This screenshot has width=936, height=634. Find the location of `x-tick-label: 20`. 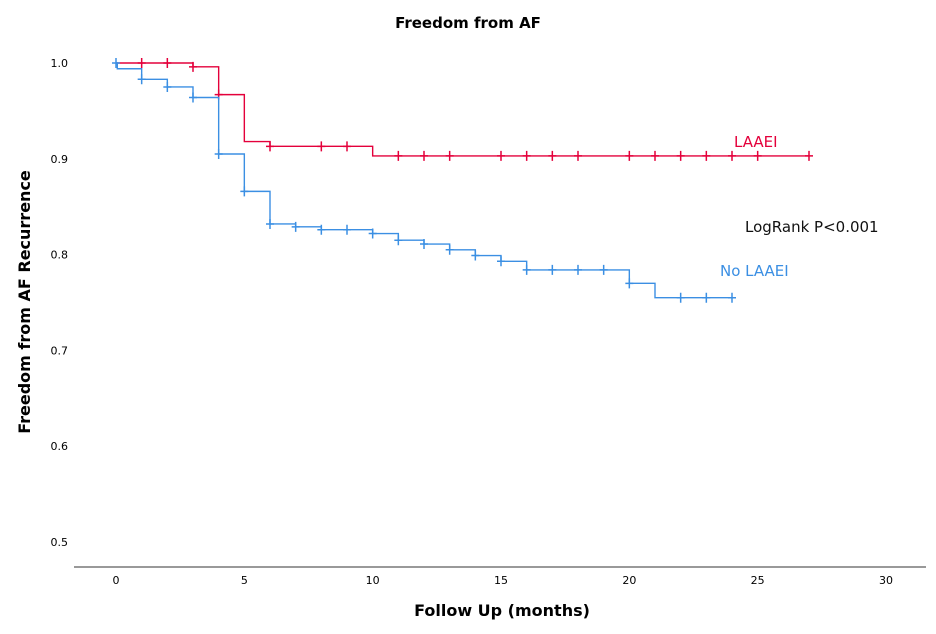

x-tick-label: 20 is located at coordinates (629, 580).